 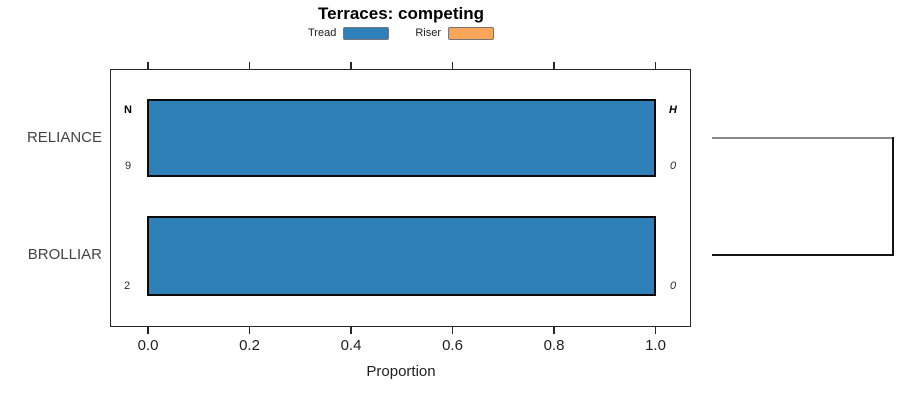 I want to click on x-tick-label: 1.0, so click(x=655, y=345).